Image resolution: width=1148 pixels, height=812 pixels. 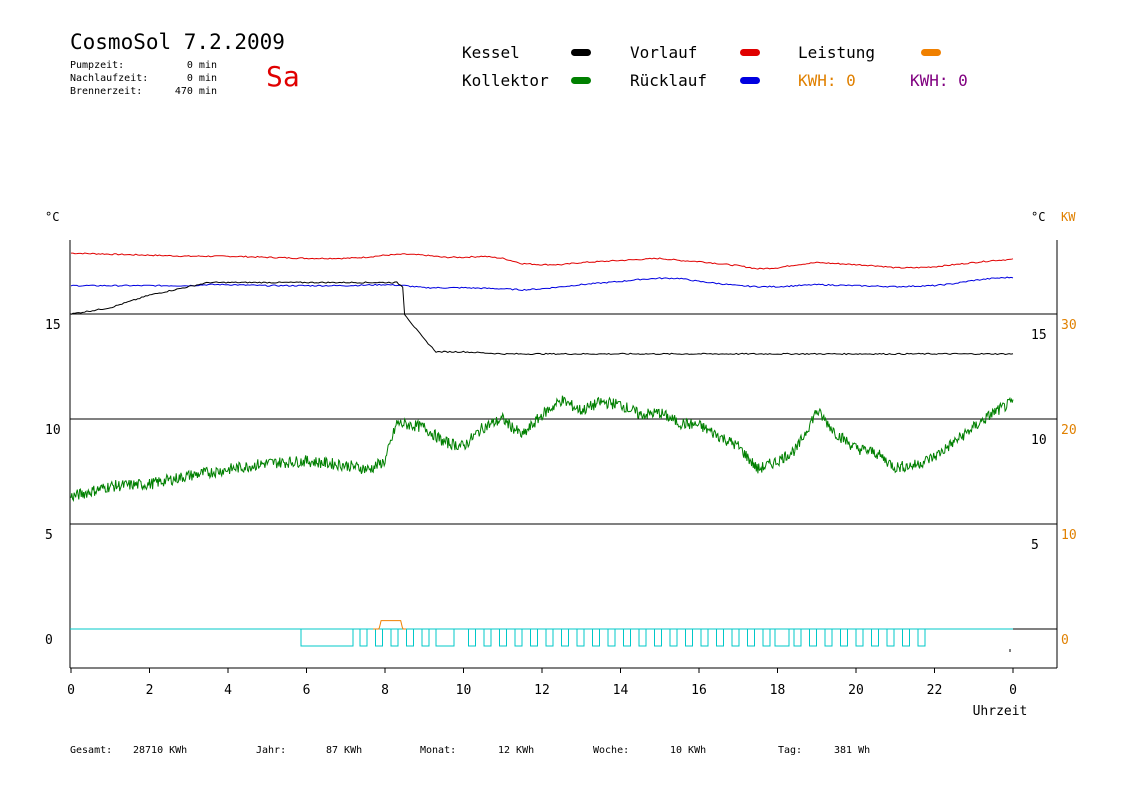 I want to click on legend-kollektor-swatch, so click(x=581, y=80).